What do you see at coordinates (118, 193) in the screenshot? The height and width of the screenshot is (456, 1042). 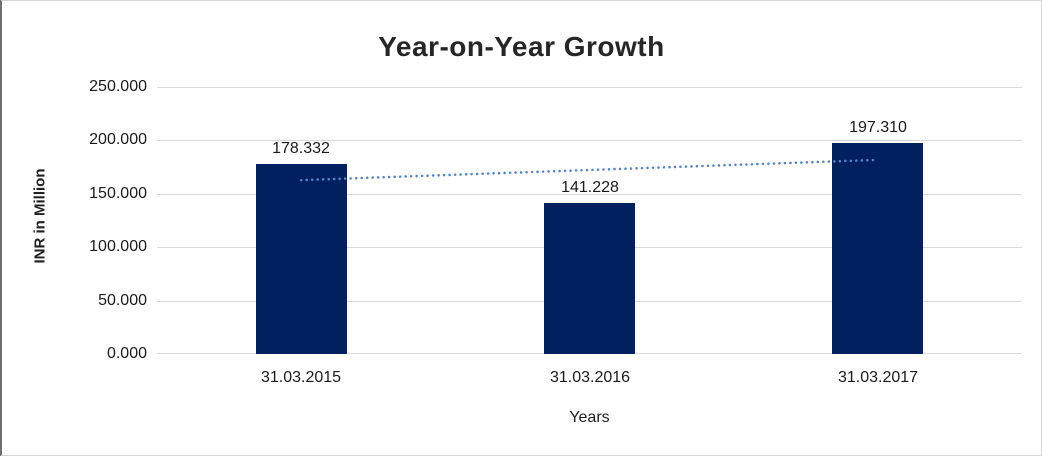 I see `y-tick-label: 150.000` at bounding box center [118, 193].